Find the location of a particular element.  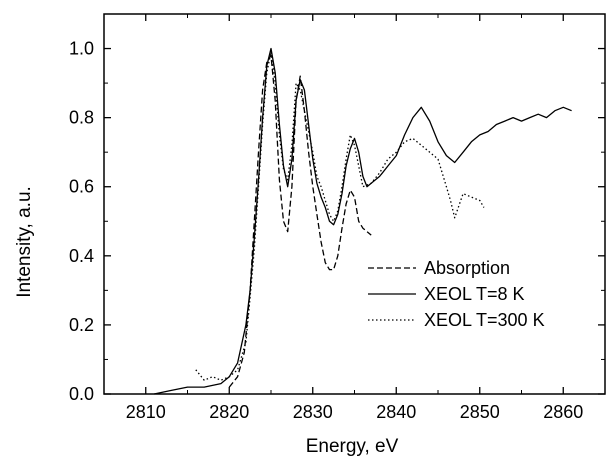

legend-label-0: Absorption is located at coordinates (467, 268).